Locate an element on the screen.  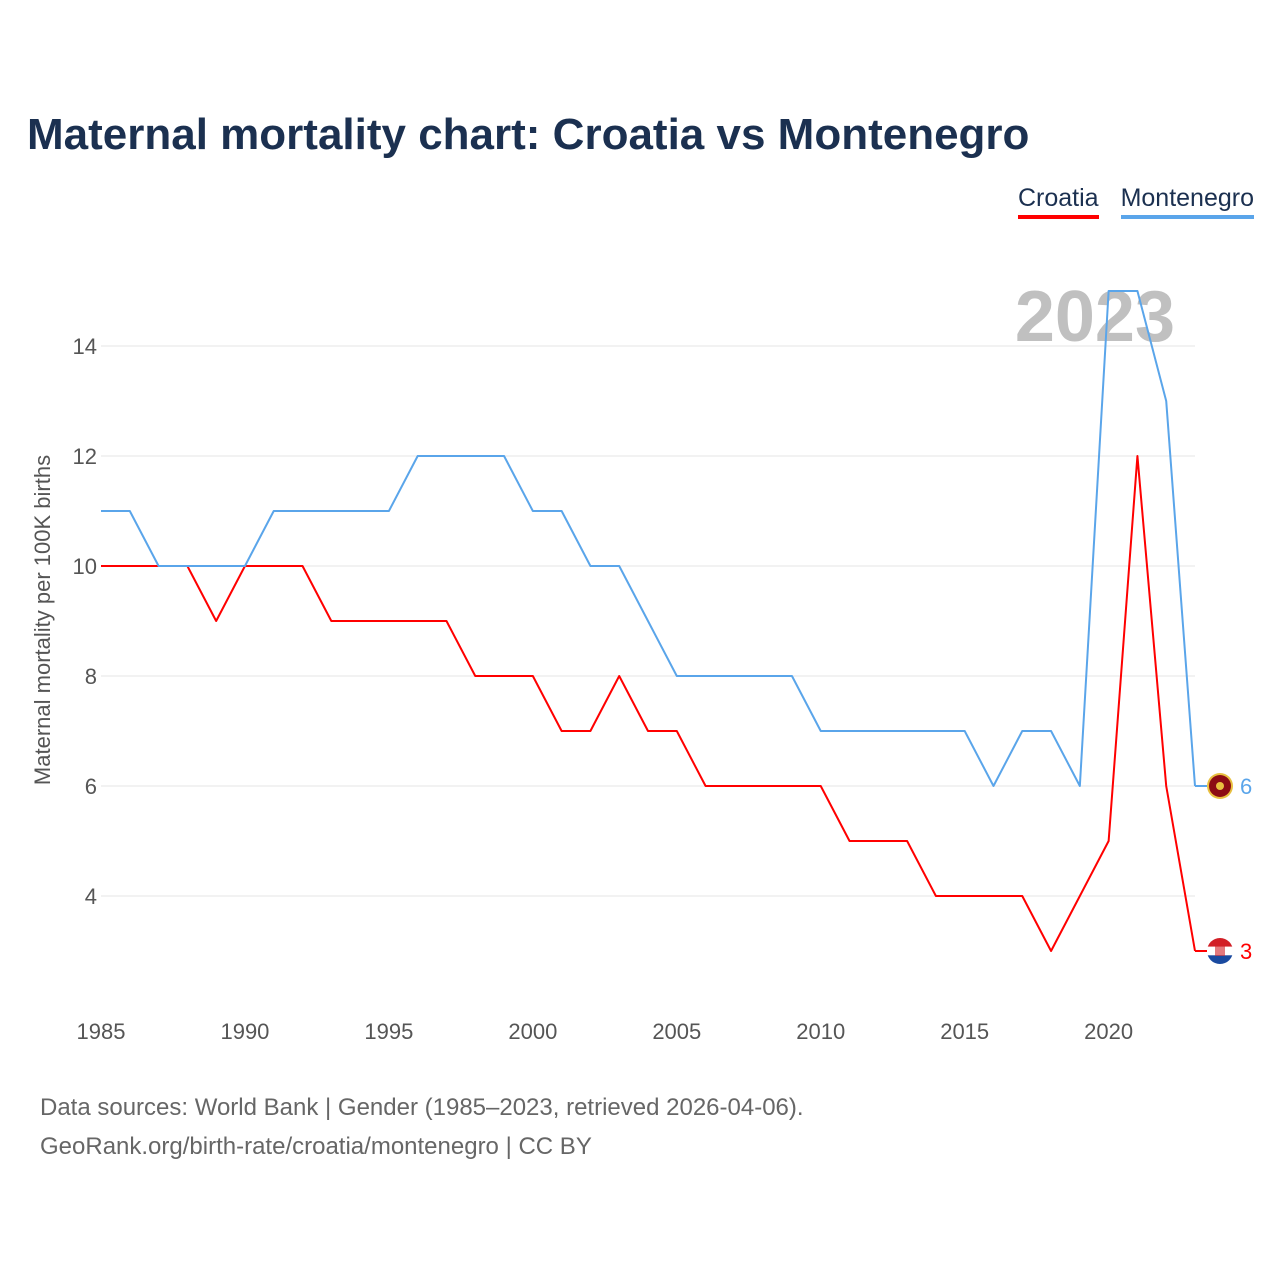
flag-icon-montenegro is located at coordinates (1220, 786).